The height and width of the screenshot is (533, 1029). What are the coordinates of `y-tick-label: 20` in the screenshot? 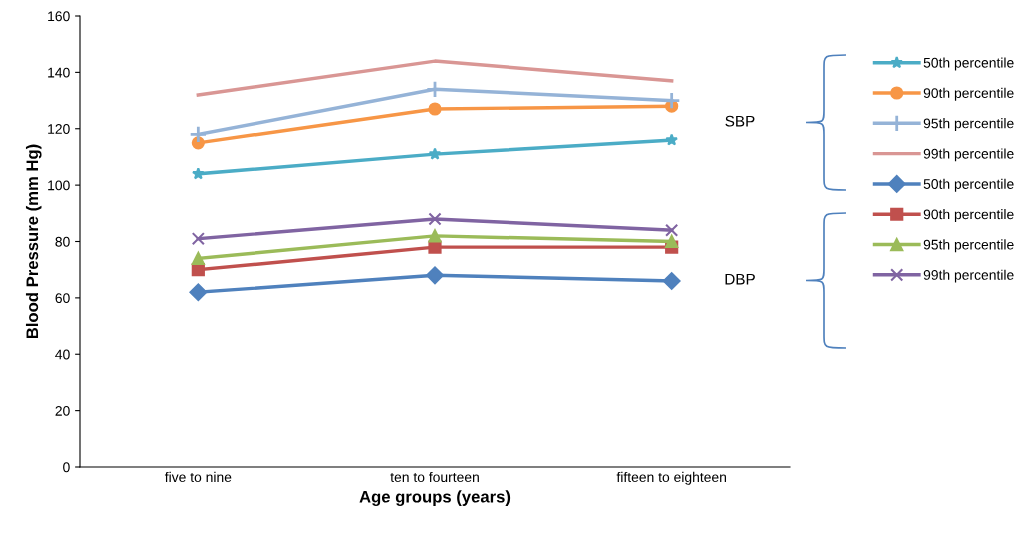 It's located at (62, 410).